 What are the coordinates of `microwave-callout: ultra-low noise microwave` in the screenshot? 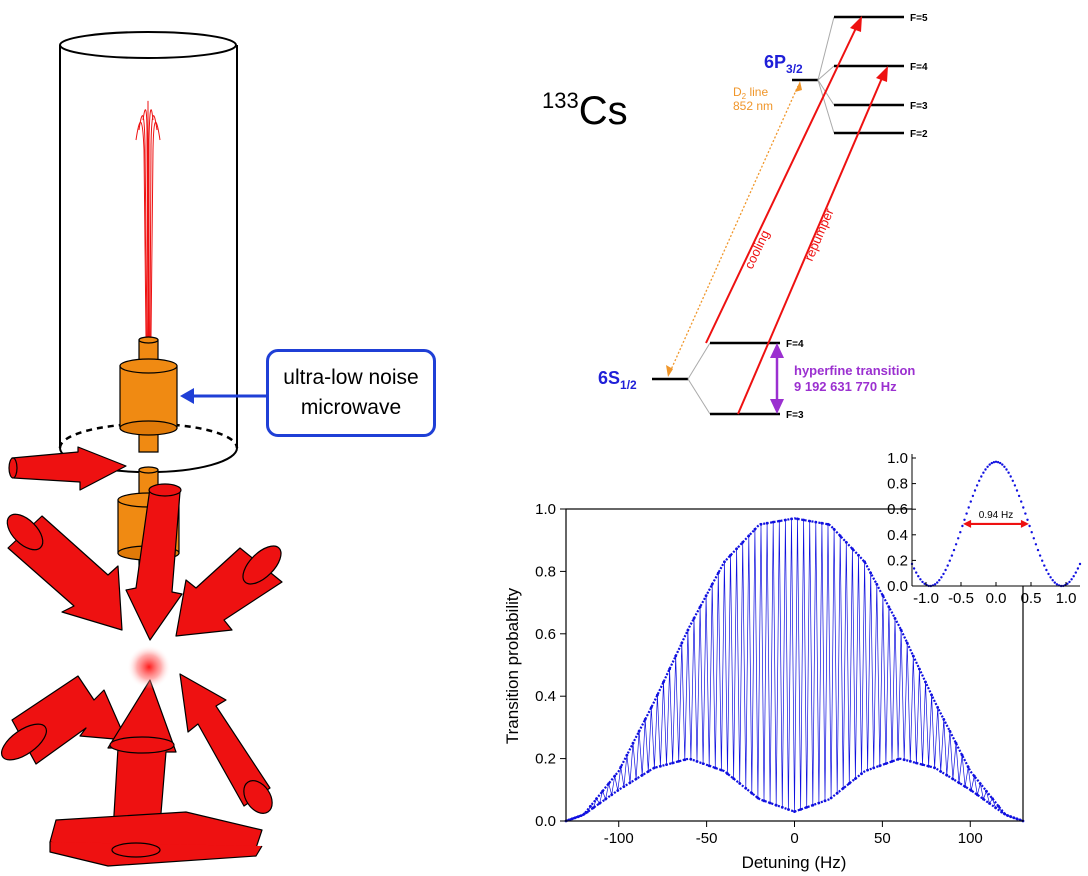 It's located at (351, 393).